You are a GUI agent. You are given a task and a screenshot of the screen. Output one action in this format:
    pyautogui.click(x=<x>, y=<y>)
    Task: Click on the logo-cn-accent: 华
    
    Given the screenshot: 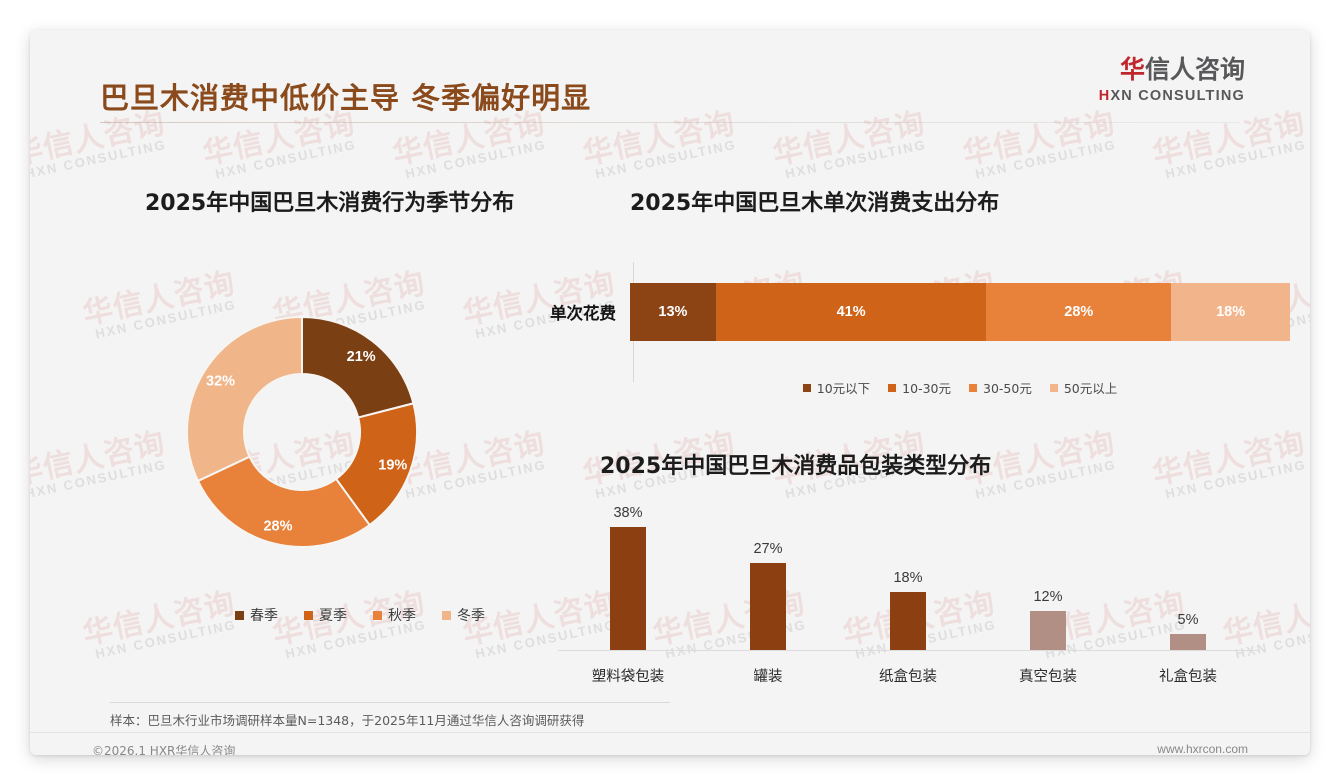 What is the action you would take?
    pyautogui.click(x=1132, y=69)
    